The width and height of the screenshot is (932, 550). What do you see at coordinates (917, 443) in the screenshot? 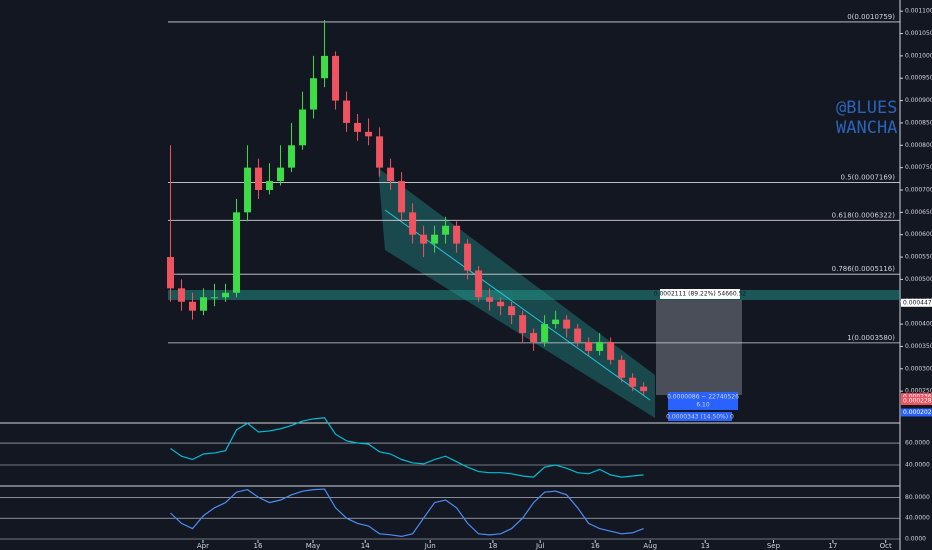
I see `y-tick-label: 60.0000` at bounding box center [917, 443].